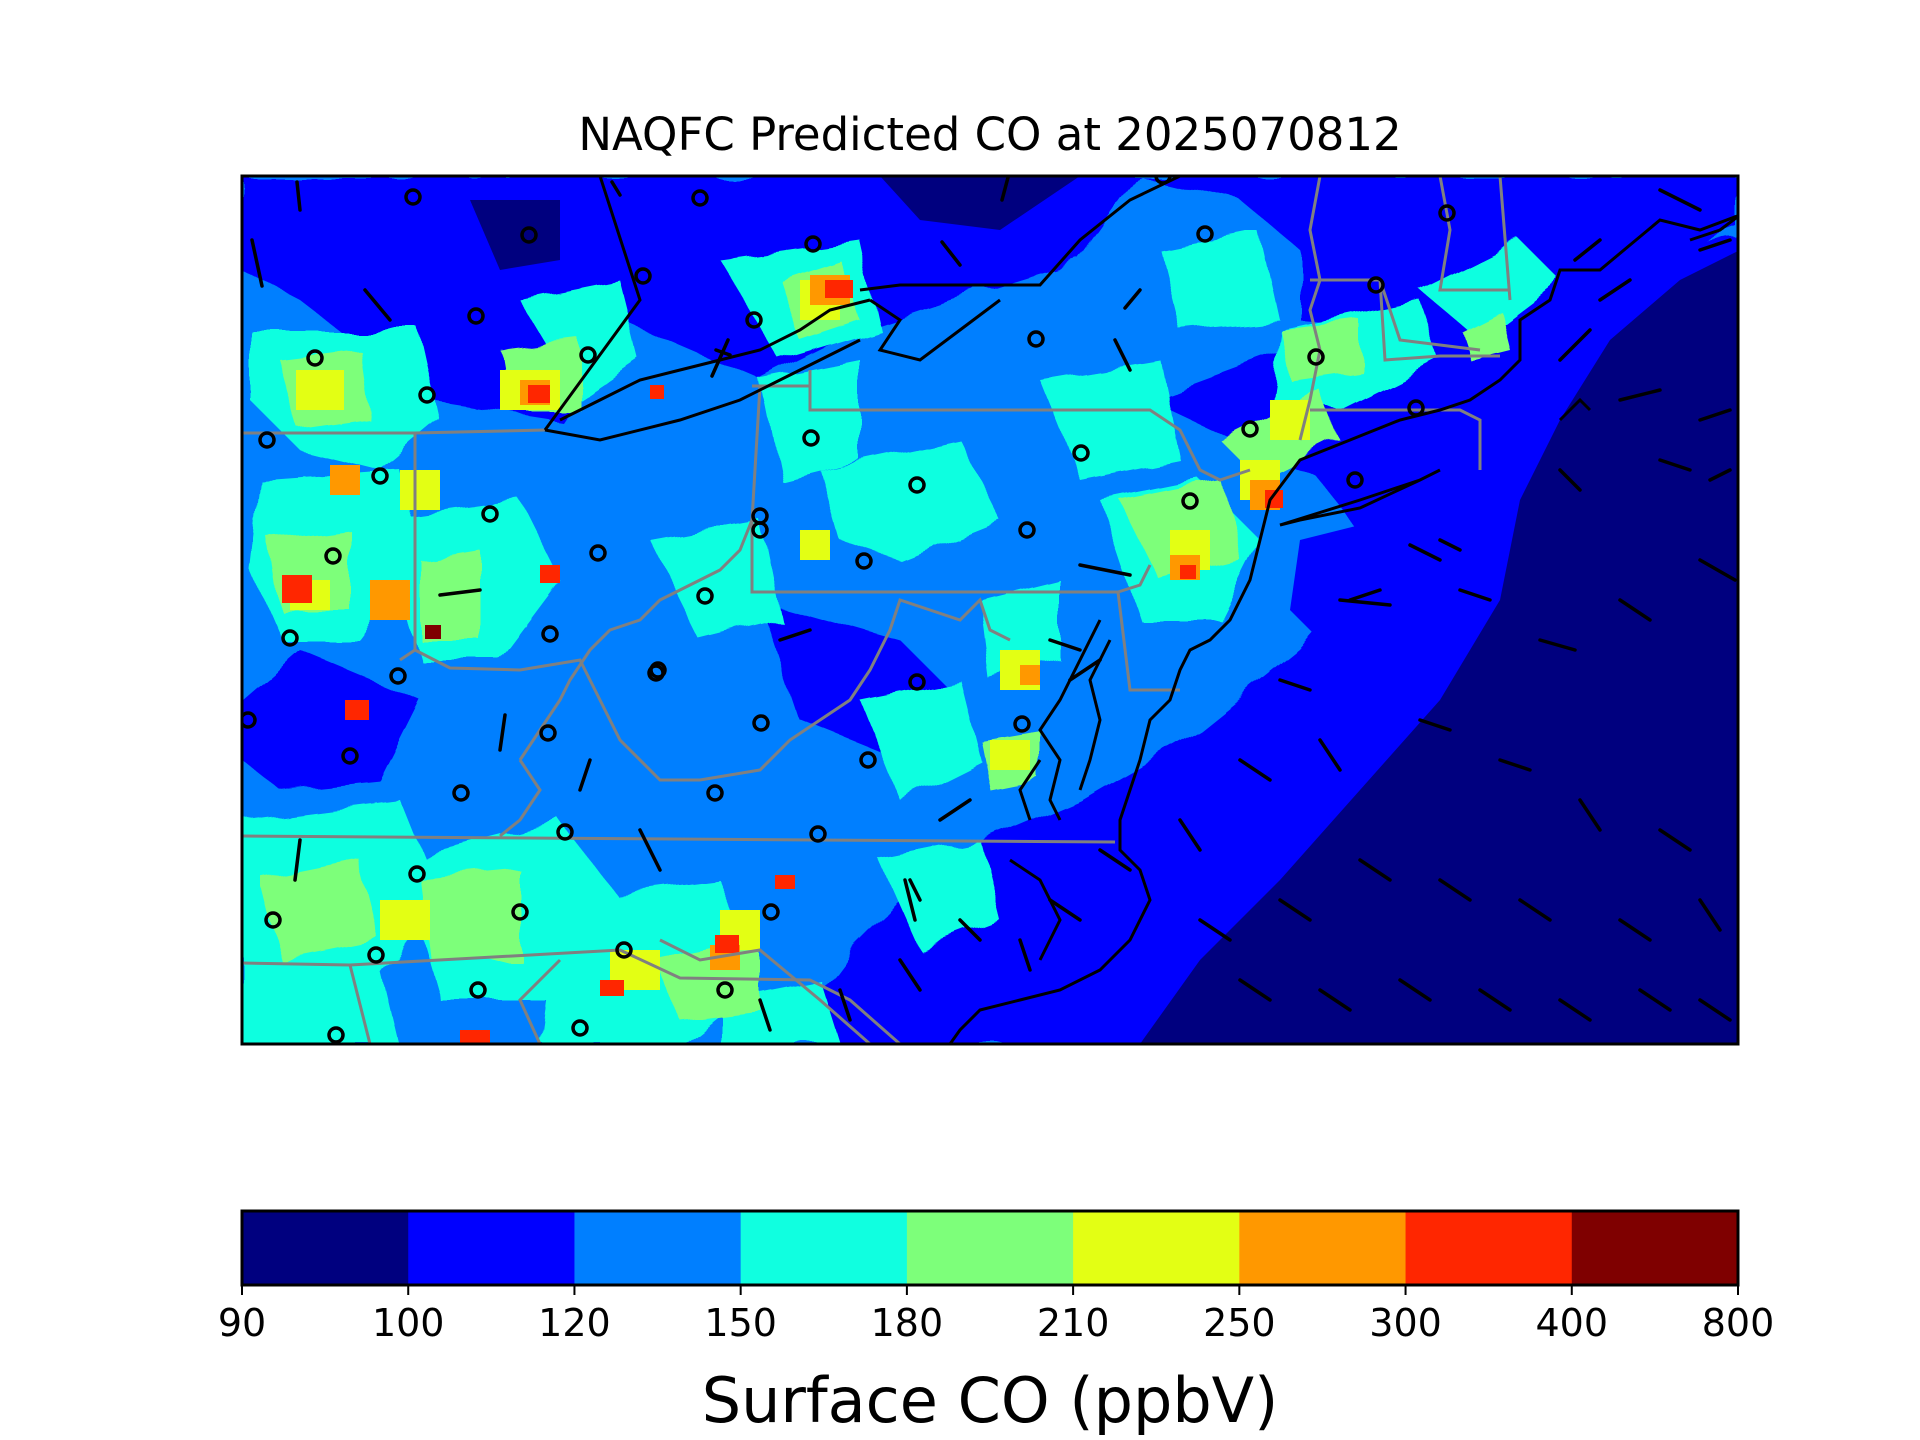  Describe the element at coordinates (408, 1323) in the screenshot. I see `colorbar-tick-label: 100` at that location.